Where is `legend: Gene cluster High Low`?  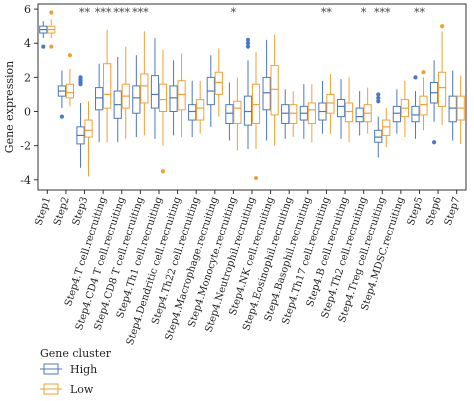 legend: Gene cluster High Low is located at coordinates (76, 371).